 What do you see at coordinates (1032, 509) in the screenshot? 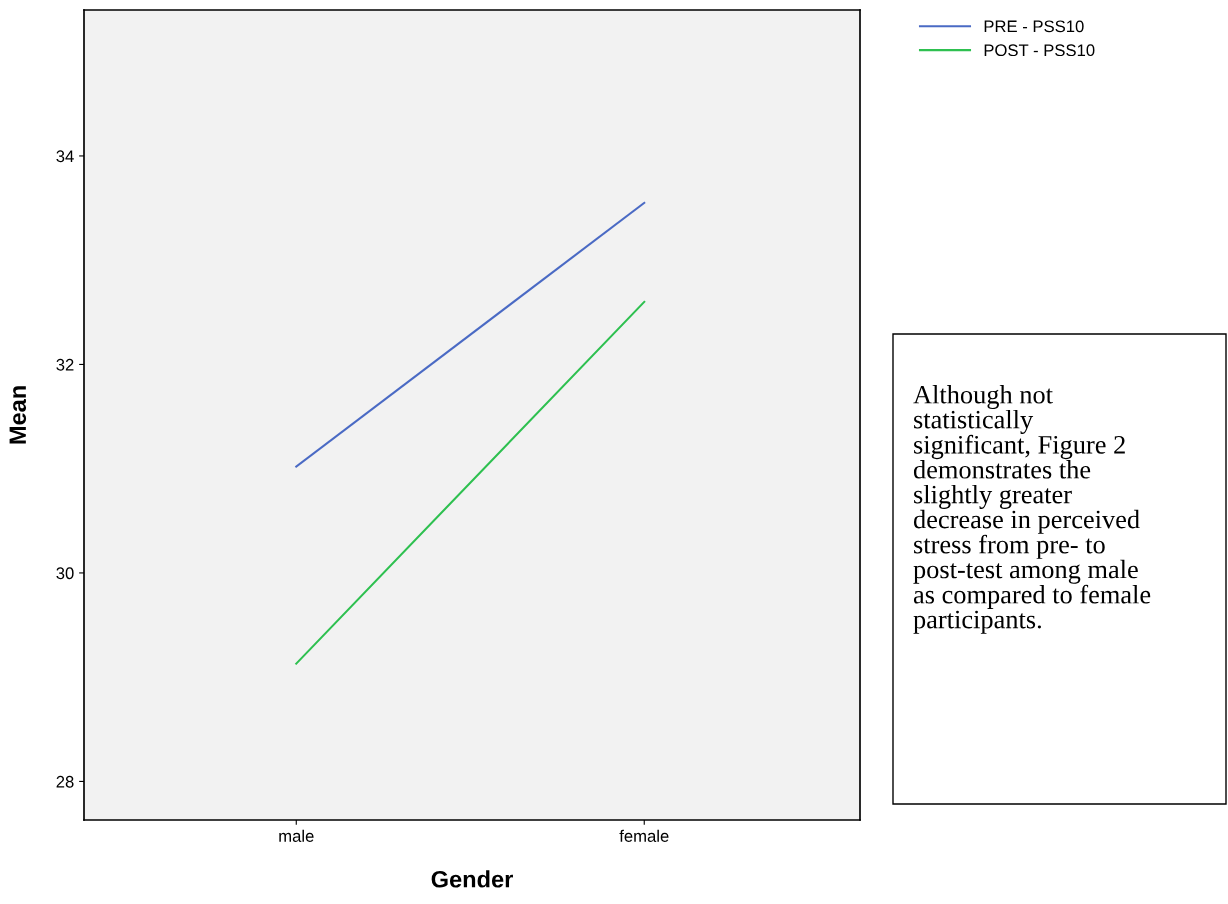
I see `text: Although not statistically significant, Figure 2 demonstrates the slightly greater decrease in perceived stress from pre- to post-test among male as compared to female participants.` at bounding box center [1032, 509].